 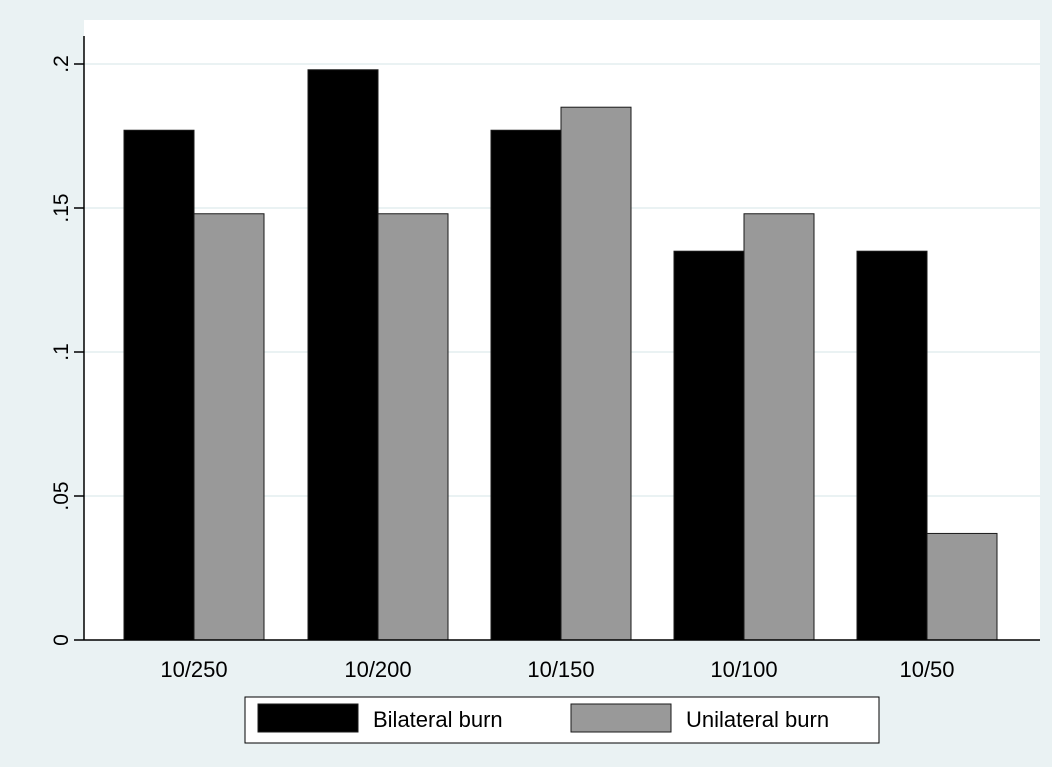 I want to click on x-tick-label: 10/100, so click(x=743, y=669).